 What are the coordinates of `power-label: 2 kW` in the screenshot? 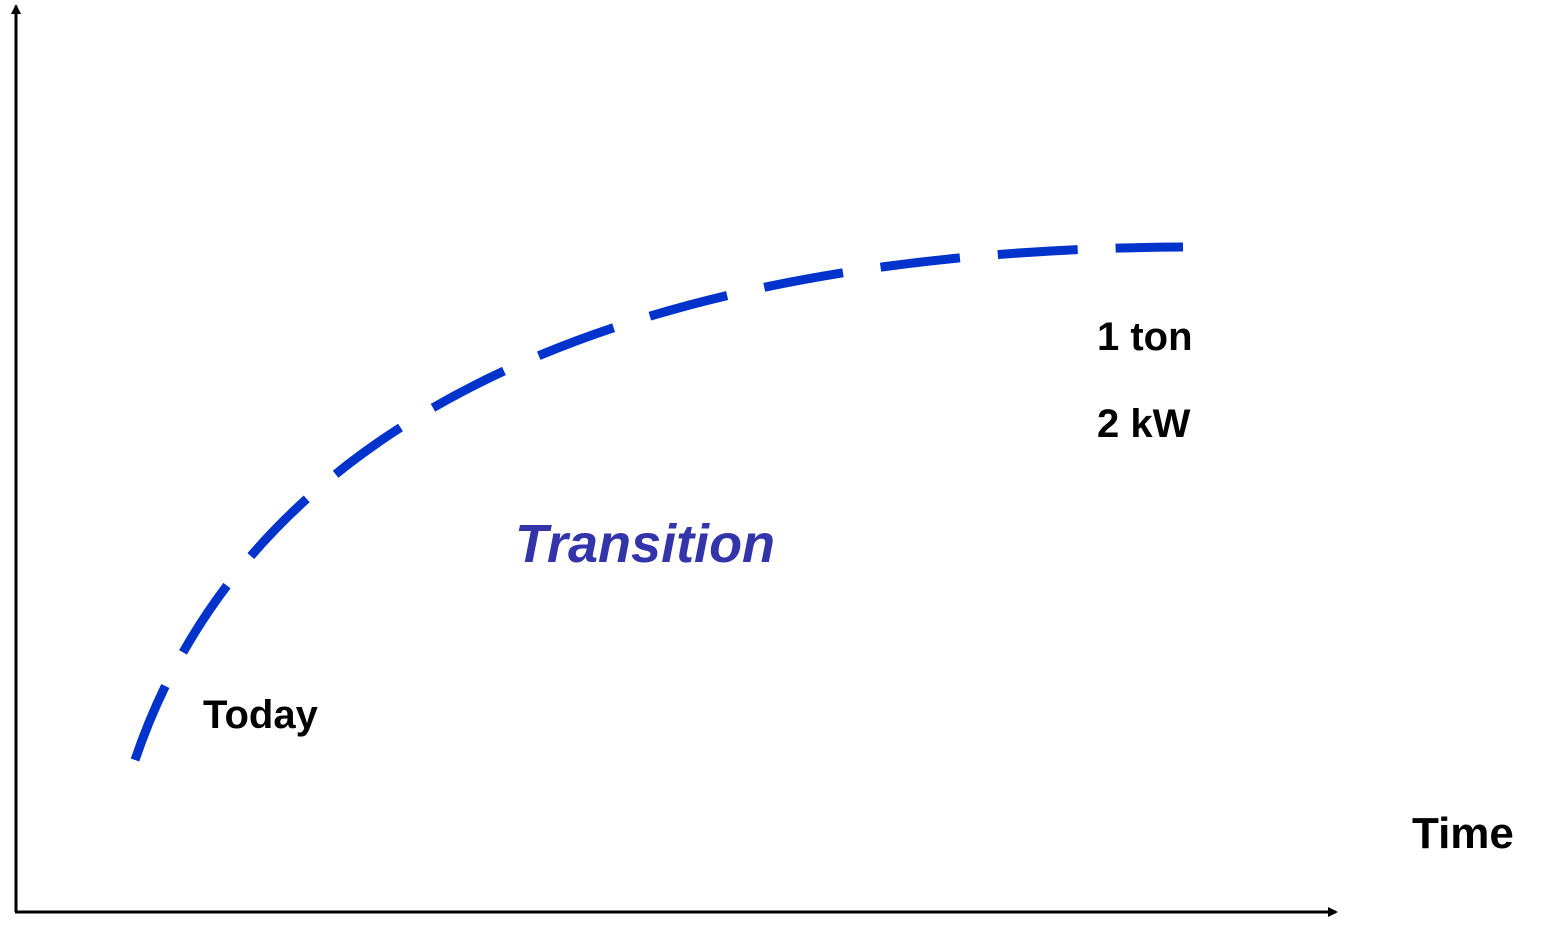 It's located at (1144, 424).